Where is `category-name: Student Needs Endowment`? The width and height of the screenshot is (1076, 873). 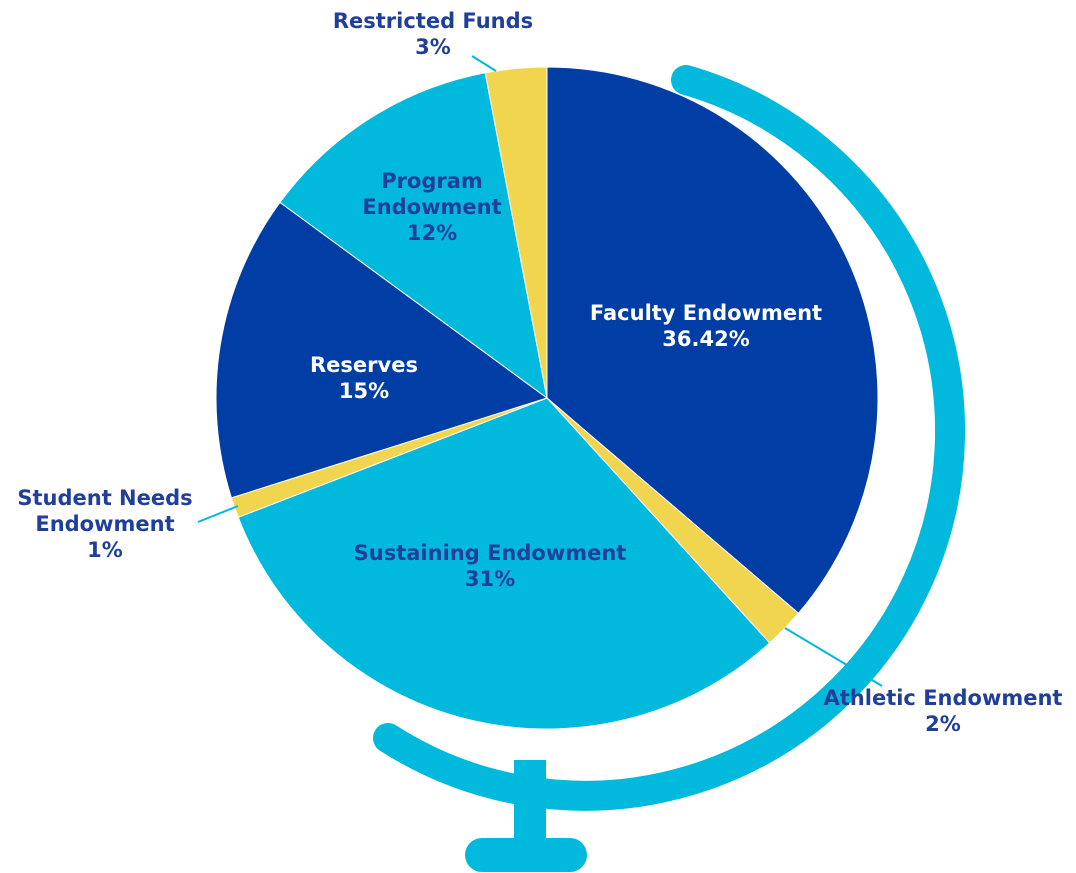
category-name: Student Needs Endowment is located at coordinates (105, 511).